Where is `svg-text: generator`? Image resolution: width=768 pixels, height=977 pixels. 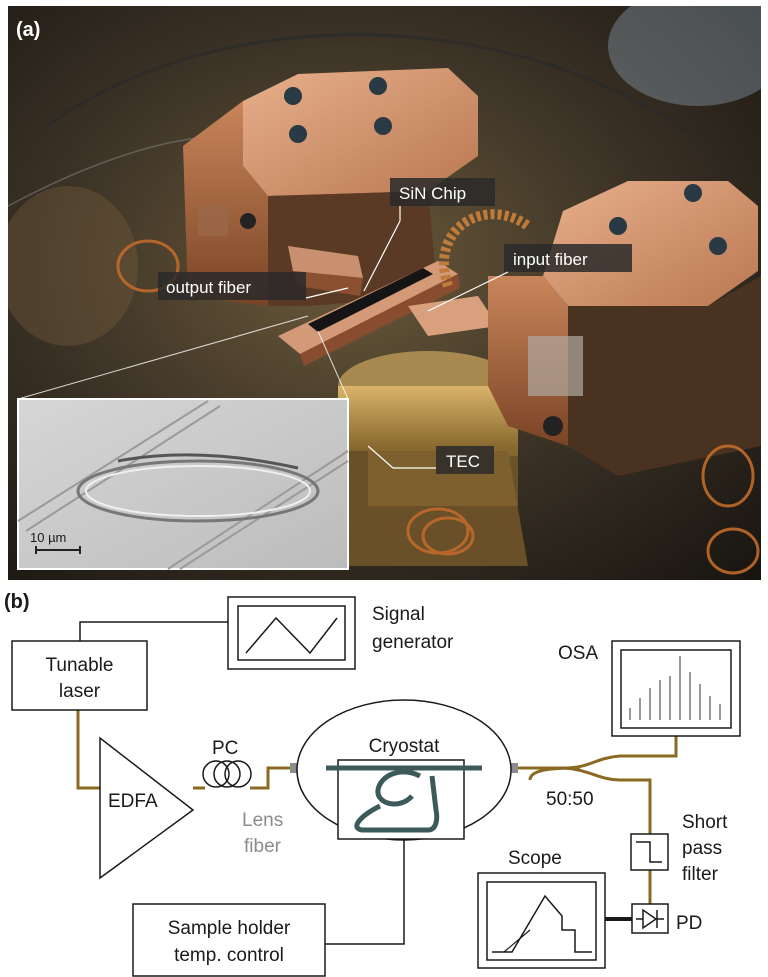 svg-text: generator is located at coordinates (413, 642).